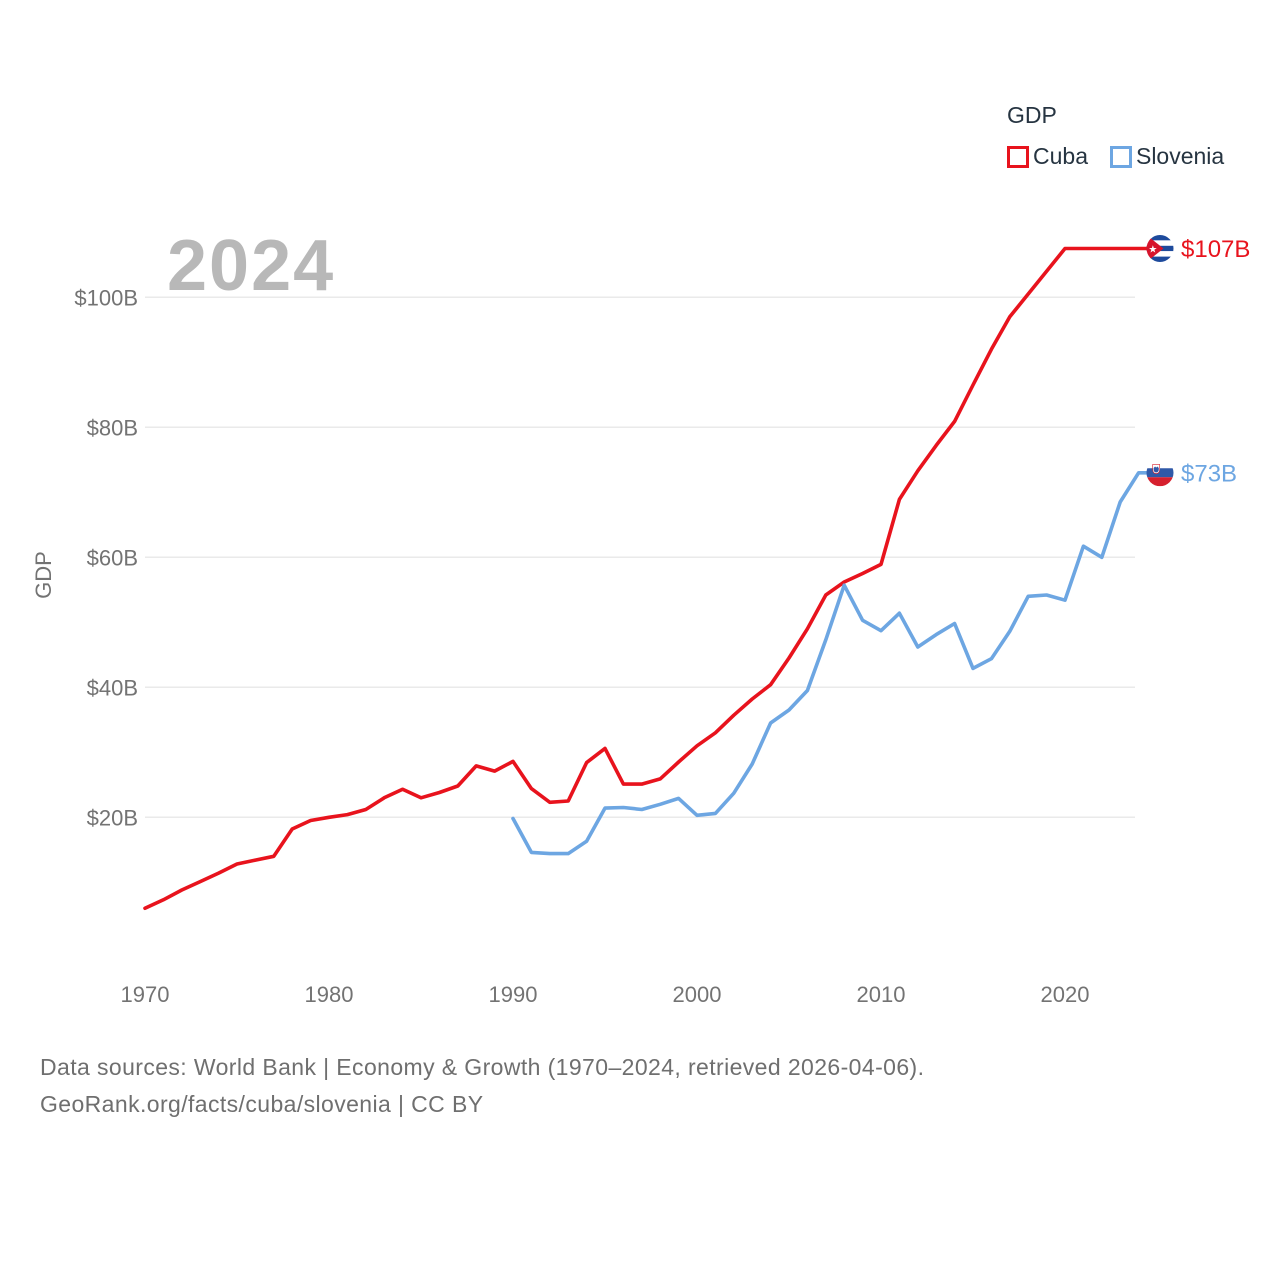  I want to click on x-tick-label: 2010, so click(881, 994).